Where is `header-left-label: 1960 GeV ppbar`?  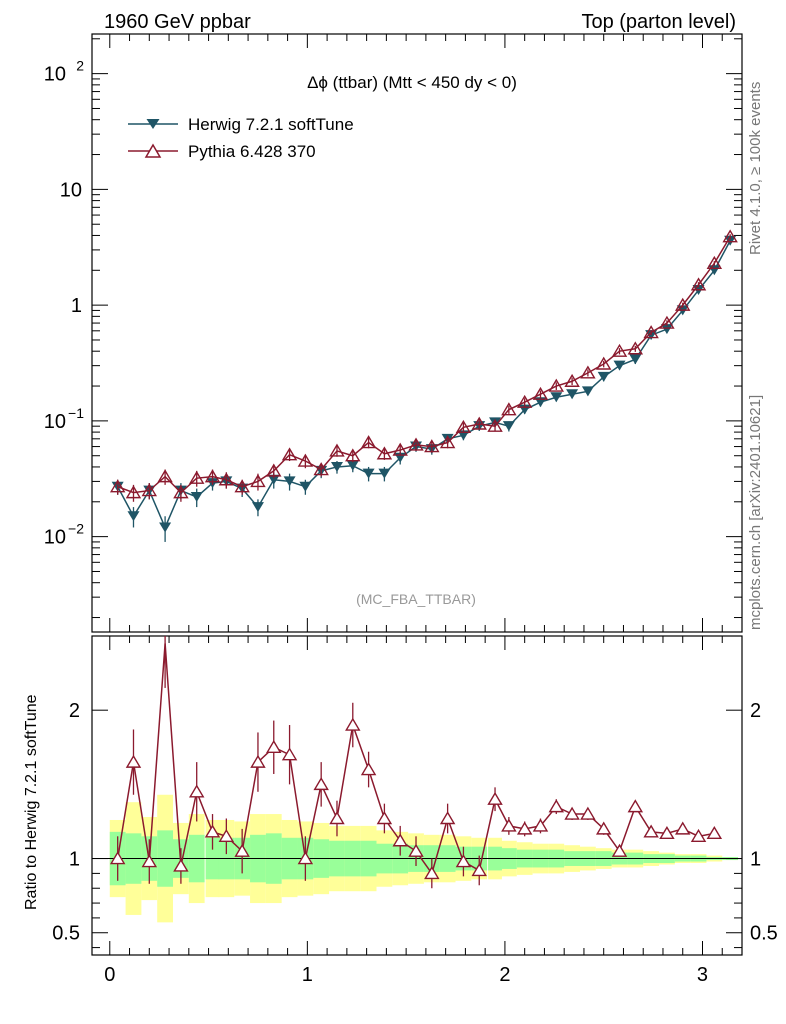 header-left-label: 1960 GeV ppbar is located at coordinates (177, 22).